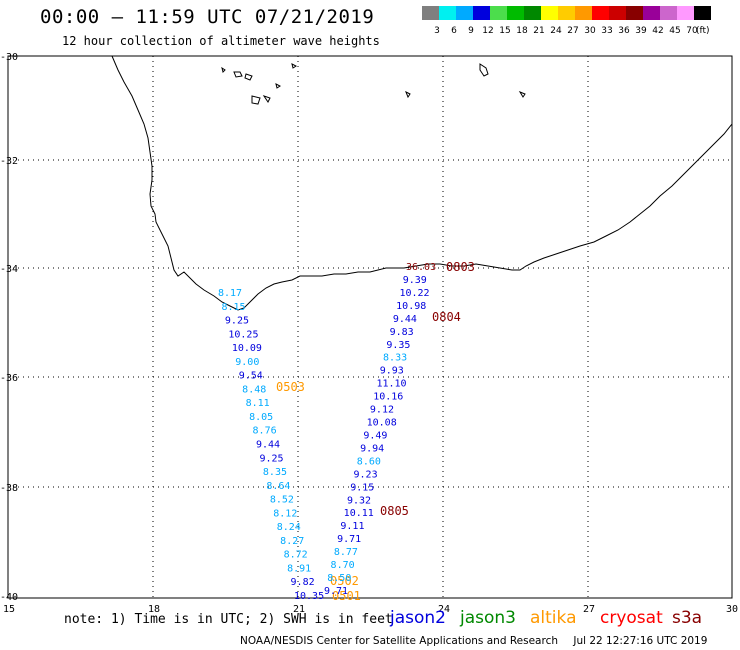 This screenshot has height=650, width=740. Describe the element at coordinates (339, 578) in the screenshot. I see `wave-height-value: 8.50` at that location.